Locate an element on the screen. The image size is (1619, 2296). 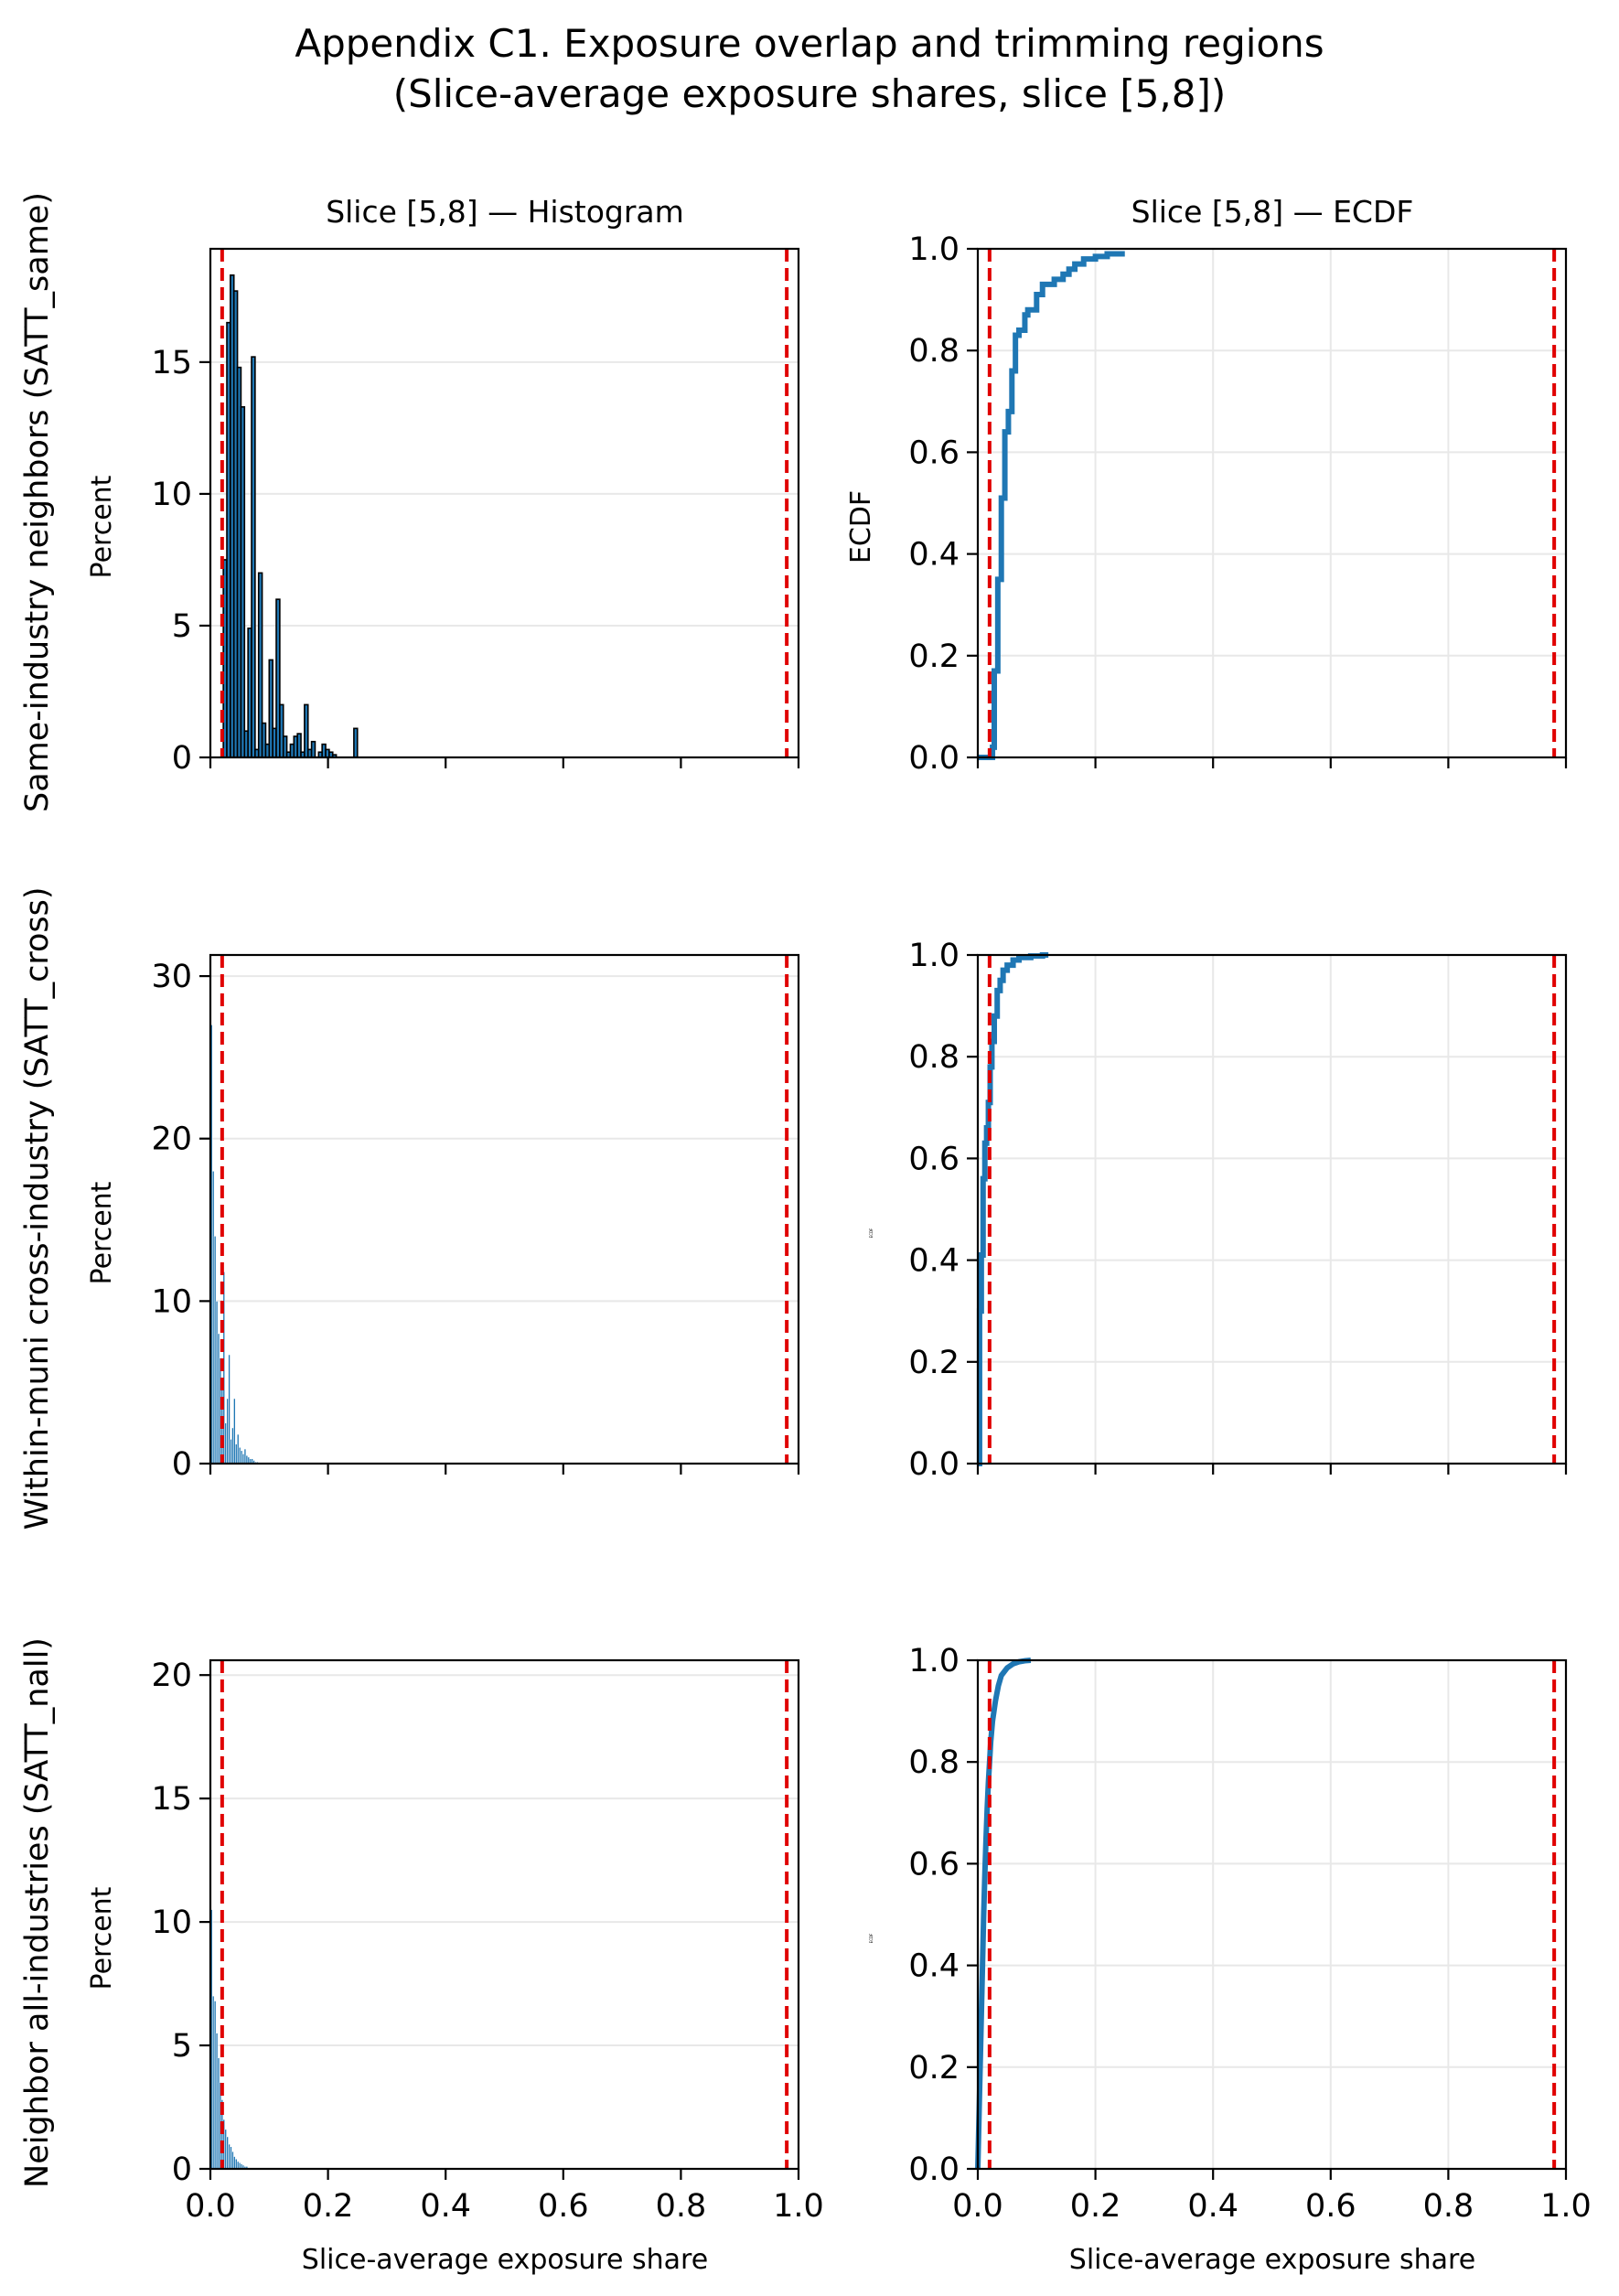
panel-same-ecdf: 0.0 0.2 0.4 0.6 0.8 1.0 is located at coordinates (1238, 504).